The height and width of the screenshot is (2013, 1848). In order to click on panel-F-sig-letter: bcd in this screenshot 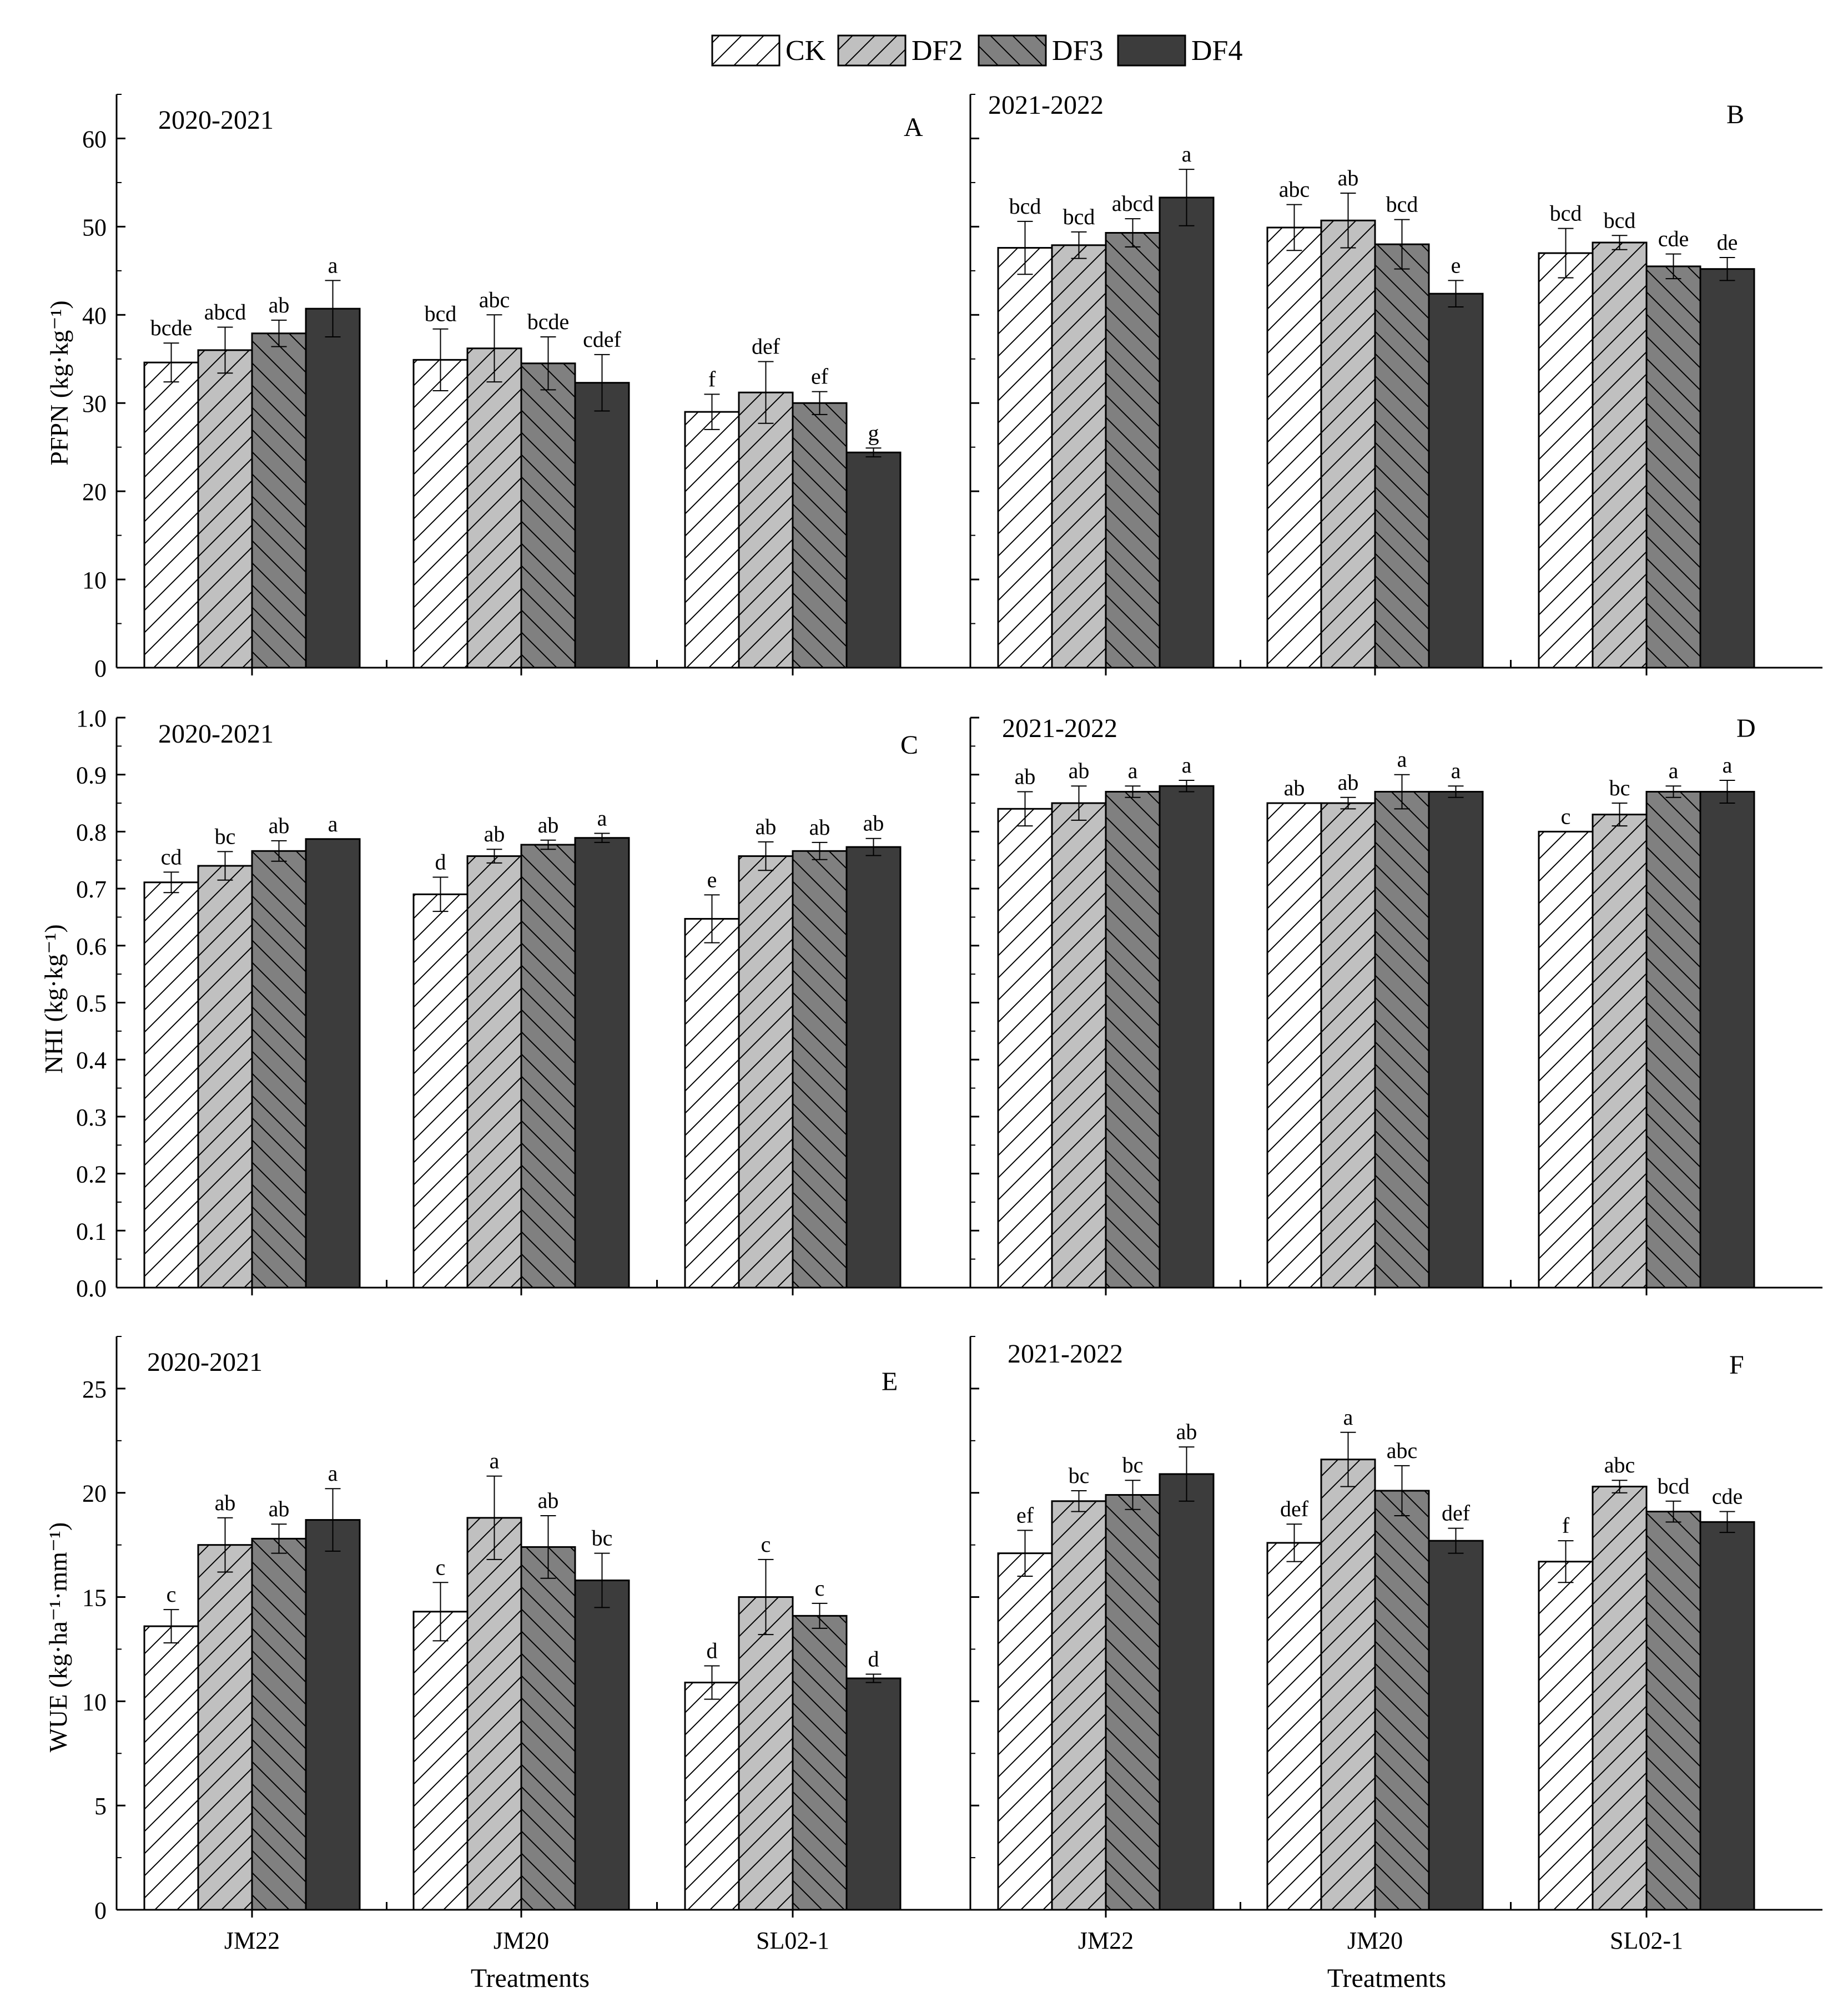, I will do `click(1674, 1486)`.